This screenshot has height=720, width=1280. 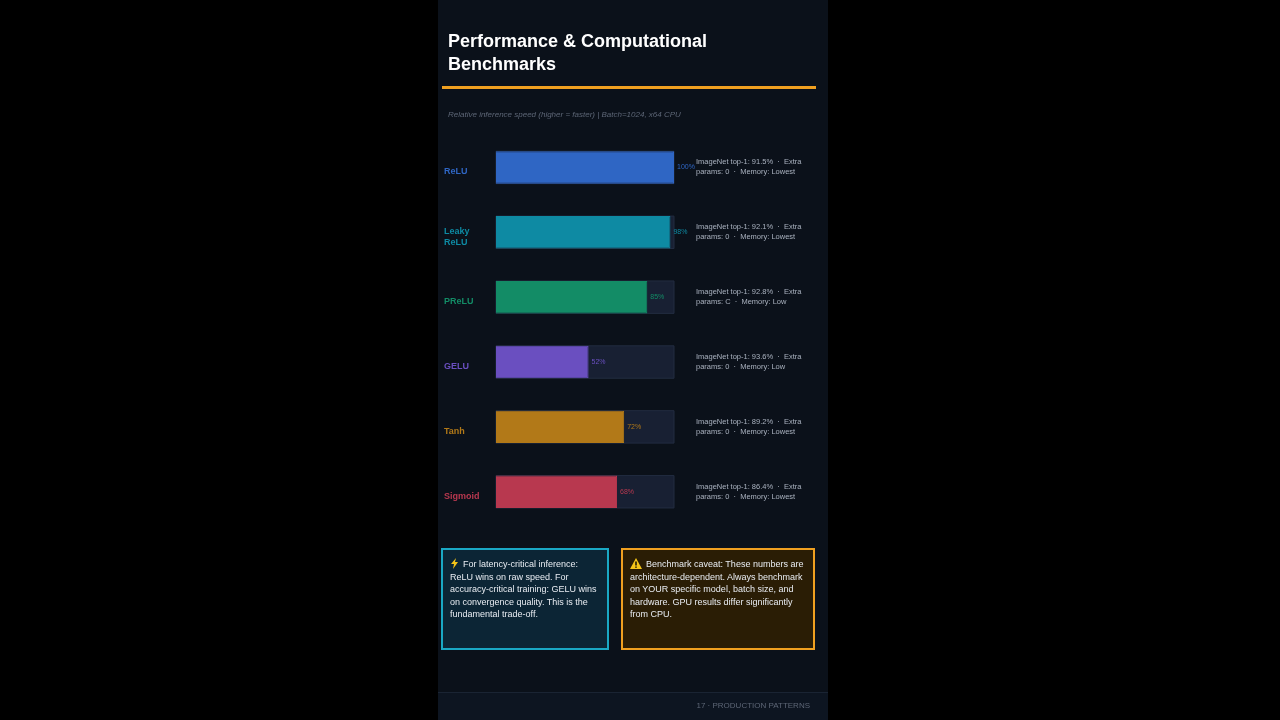 What do you see at coordinates (457, 366) in the screenshot?
I see `y-tick-label: GELU` at bounding box center [457, 366].